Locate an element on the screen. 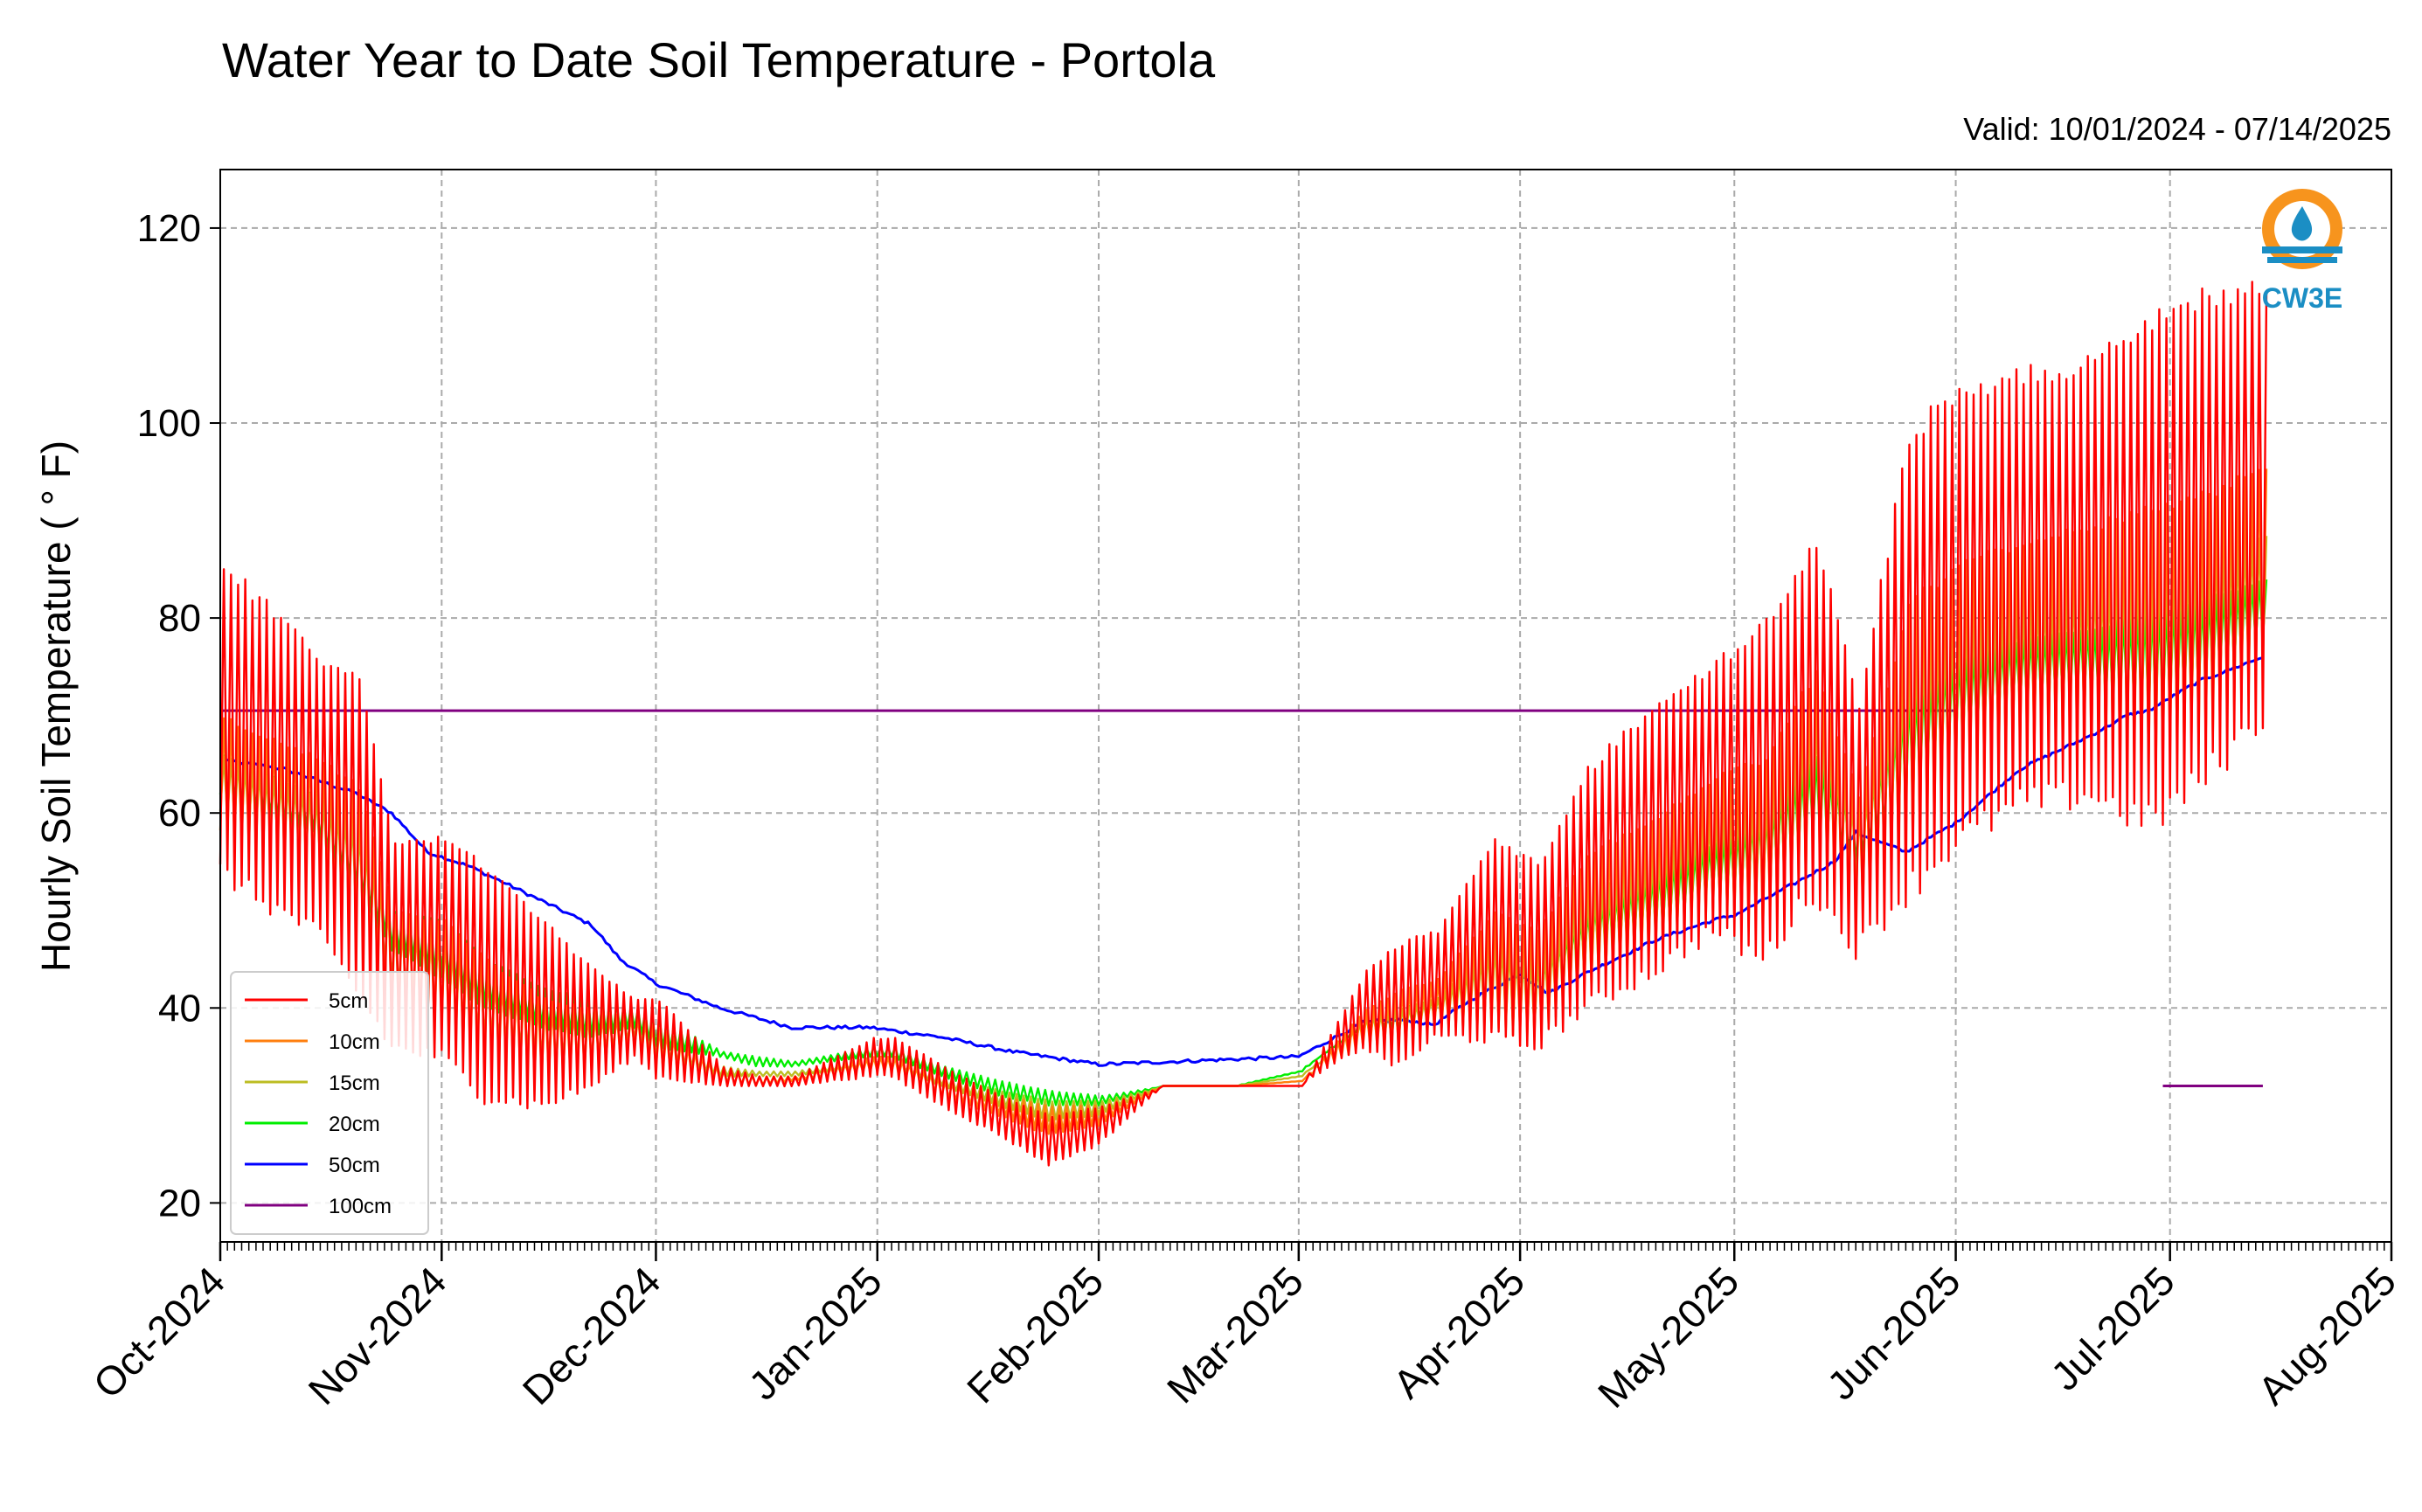 The width and height of the screenshot is (2422, 1512). y-tick-label: 120 is located at coordinates (169, 228).